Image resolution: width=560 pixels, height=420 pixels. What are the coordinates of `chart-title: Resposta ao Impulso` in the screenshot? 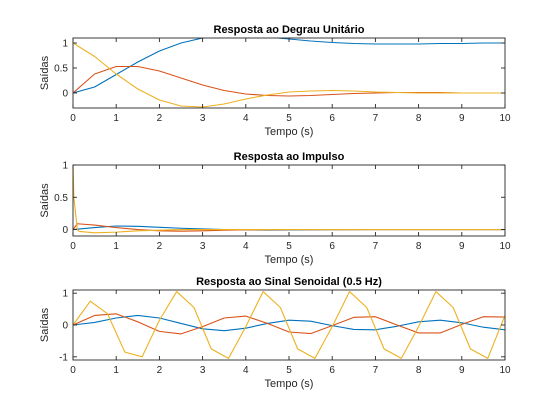 It's located at (289, 157).